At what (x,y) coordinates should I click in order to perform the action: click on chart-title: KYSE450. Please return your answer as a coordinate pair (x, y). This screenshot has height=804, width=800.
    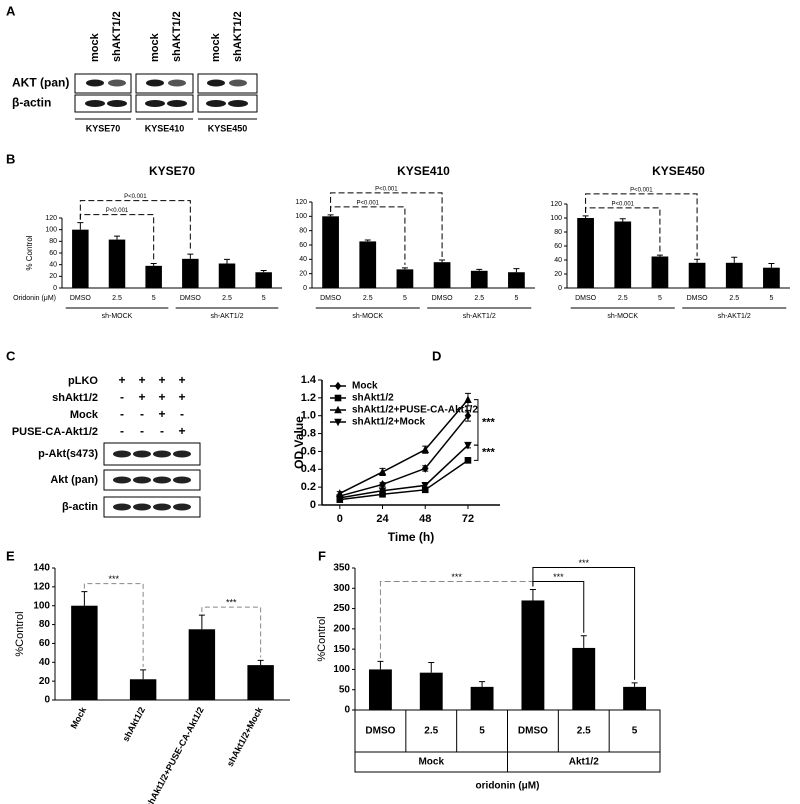
    Looking at the image, I should click on (678, 171).